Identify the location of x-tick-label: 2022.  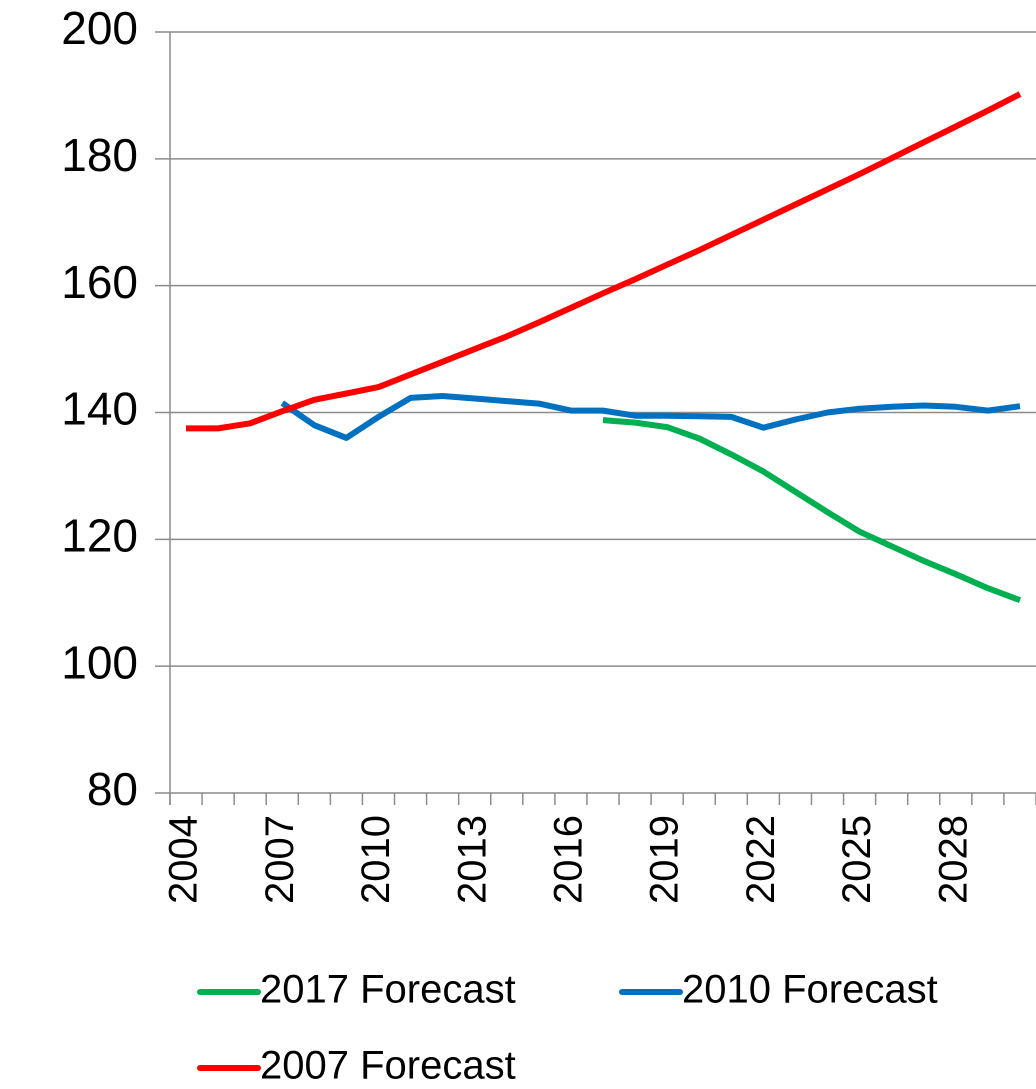
(761, 859).